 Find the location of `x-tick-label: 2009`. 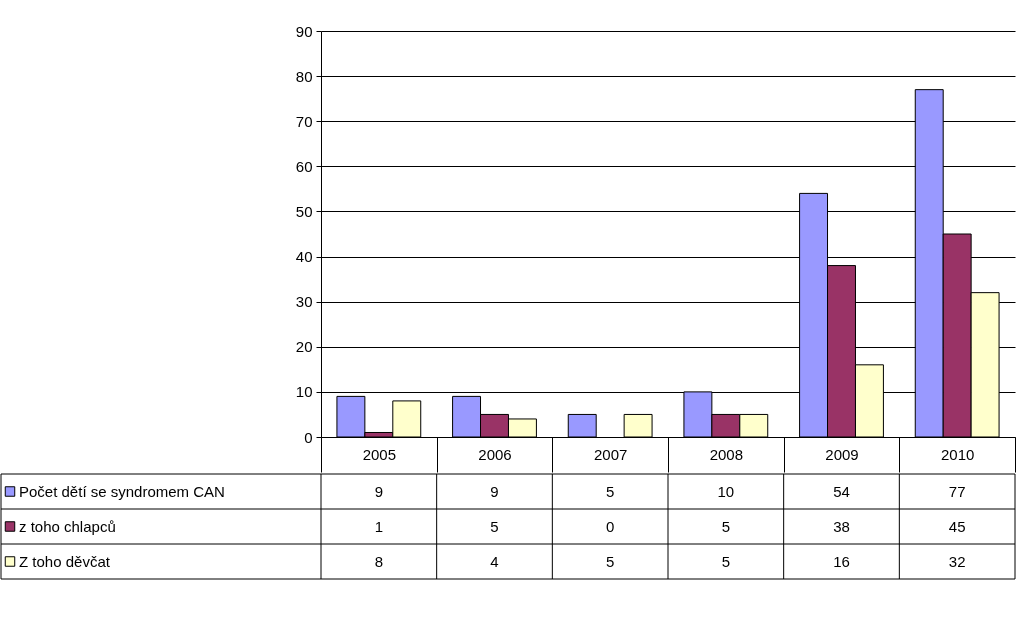

x-tick-label: 2009 is located at coordinates (842, 454).